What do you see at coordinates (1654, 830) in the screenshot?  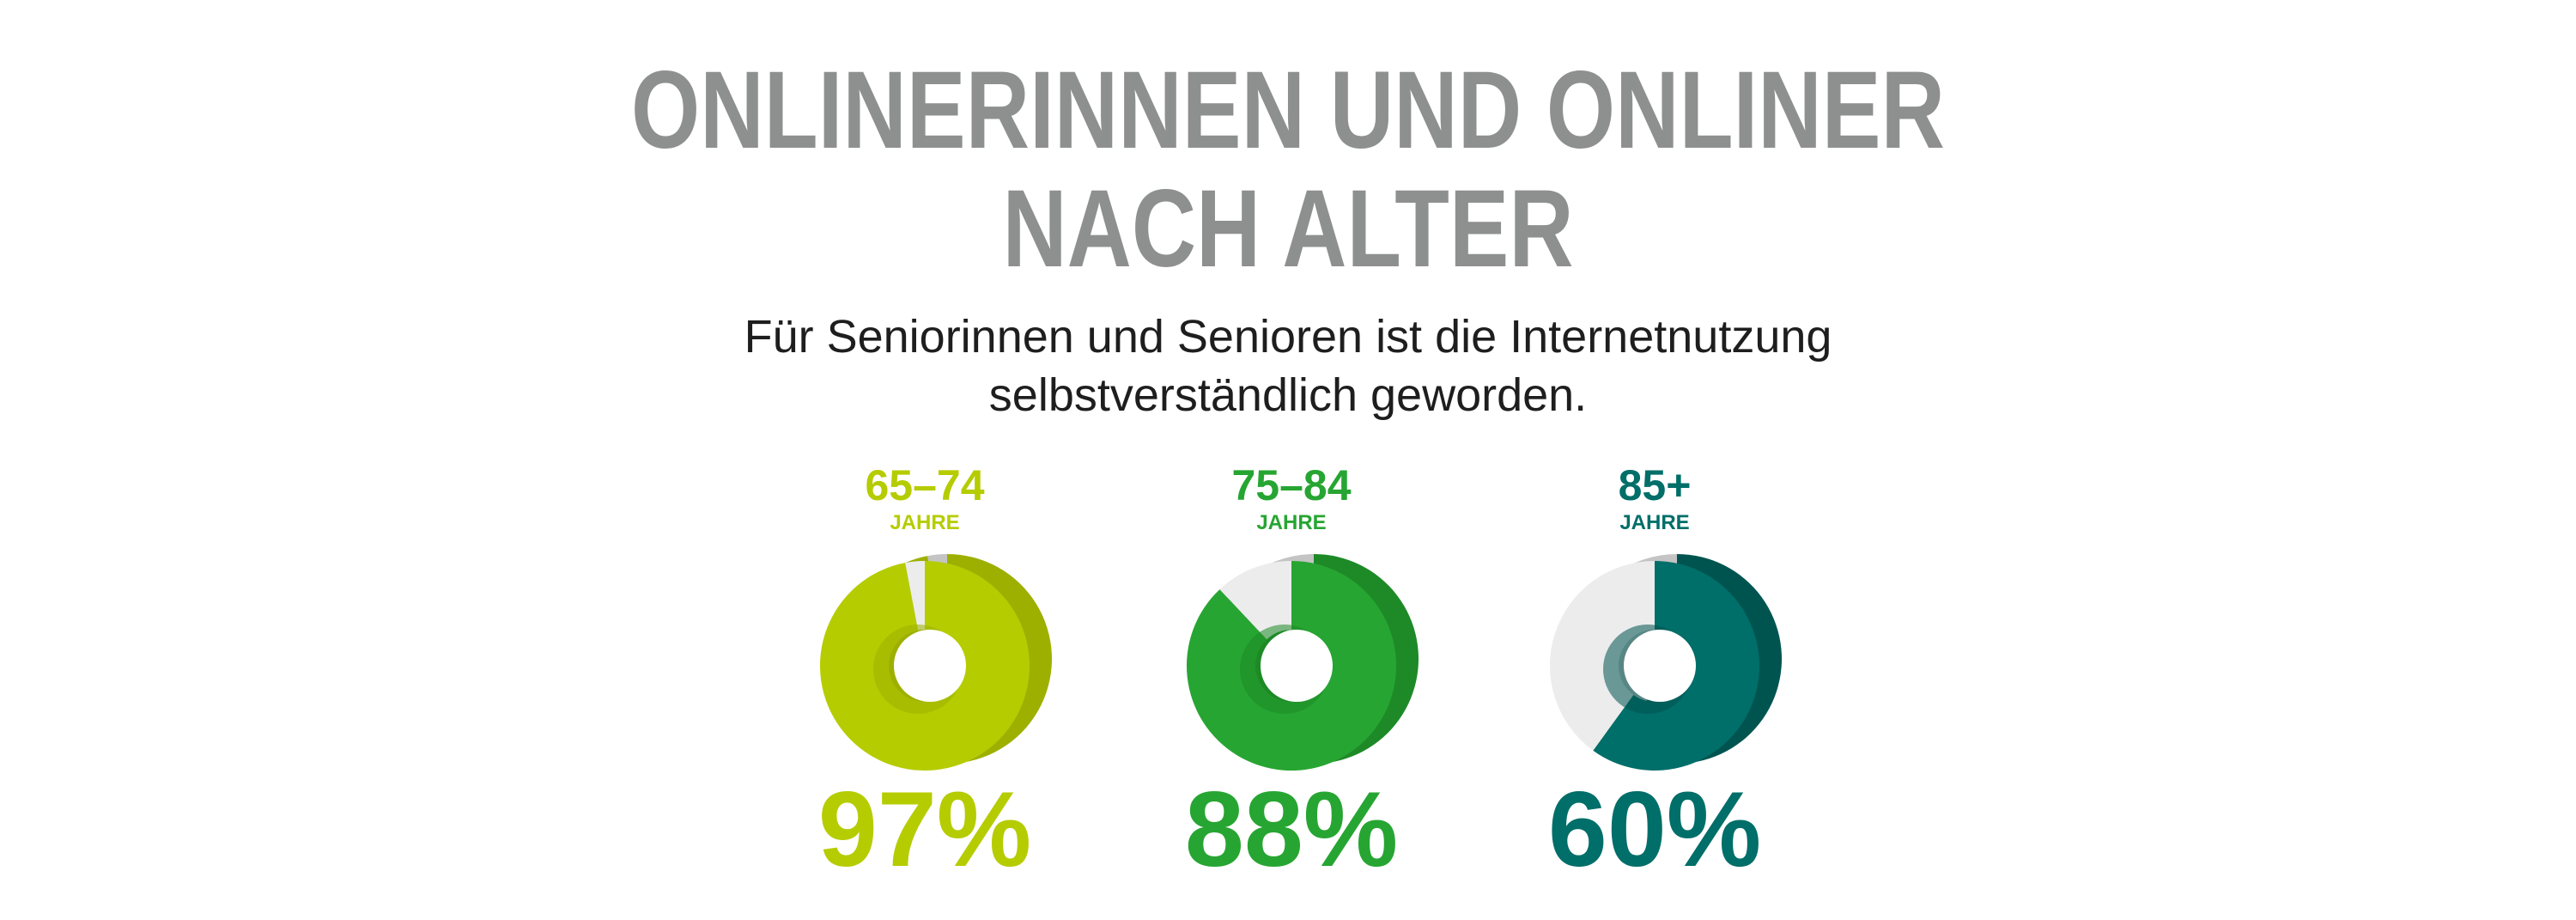 I see `value-label: 60%` at bounding box center [1654, 830].